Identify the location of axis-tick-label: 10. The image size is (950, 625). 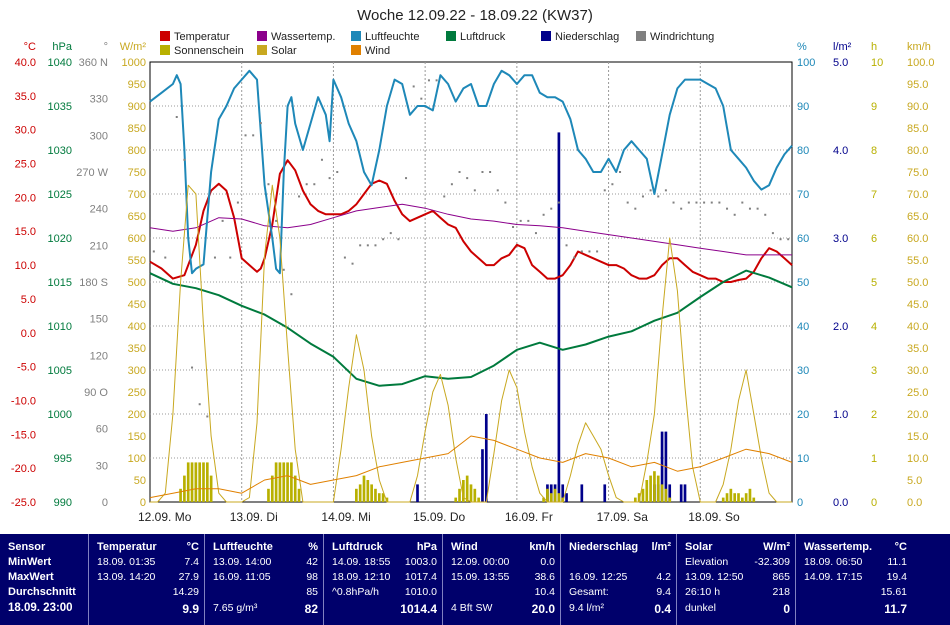
(803, 459).